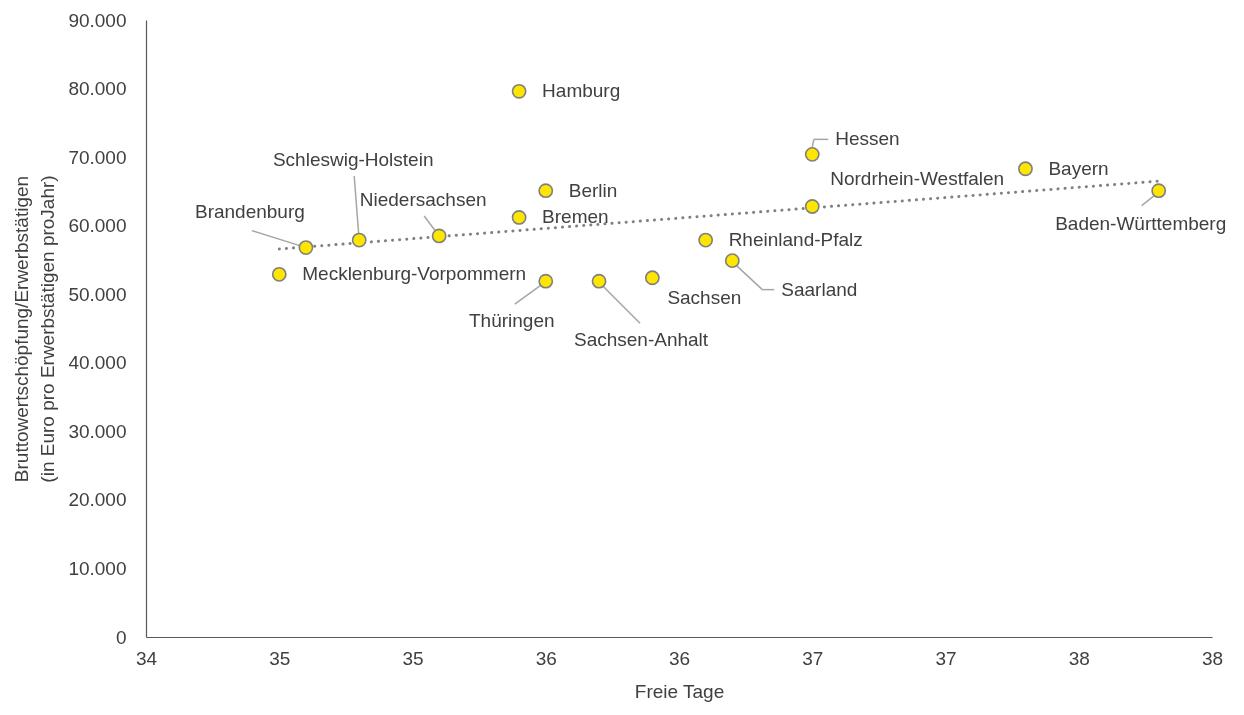  What do you see at coordinates (97, 226) in the screenshot?
I see `y-tick-label: 60.000` at bounding box center [97, 226].